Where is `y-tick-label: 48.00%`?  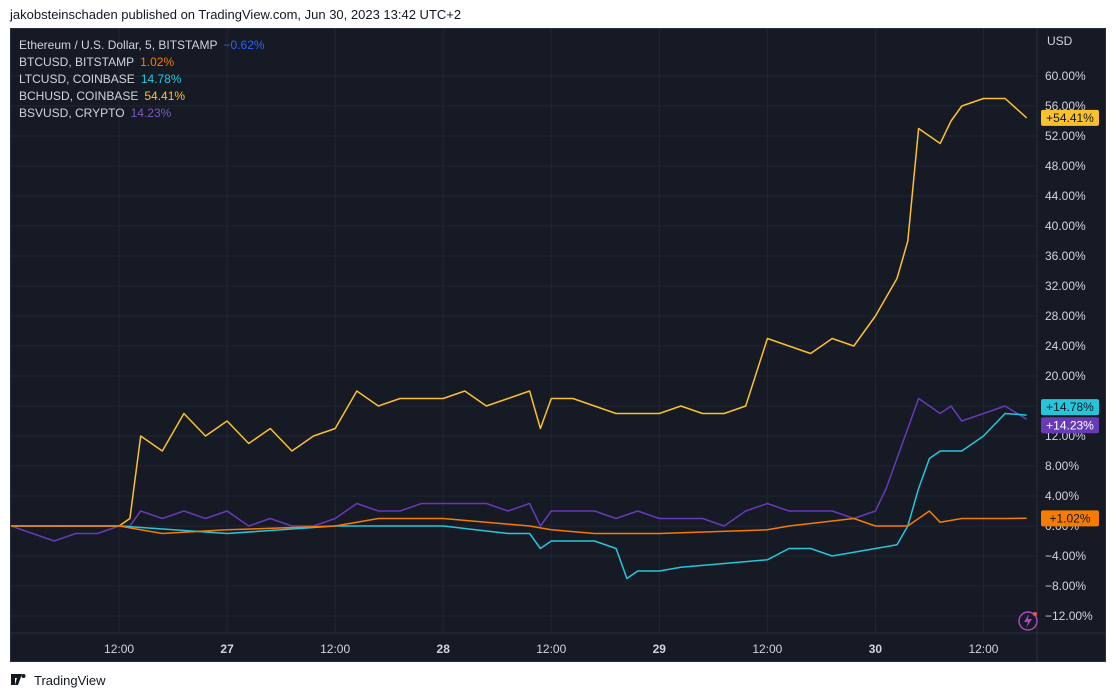 y-tick-label: 48.00% is located at coordinates (1065, 166).